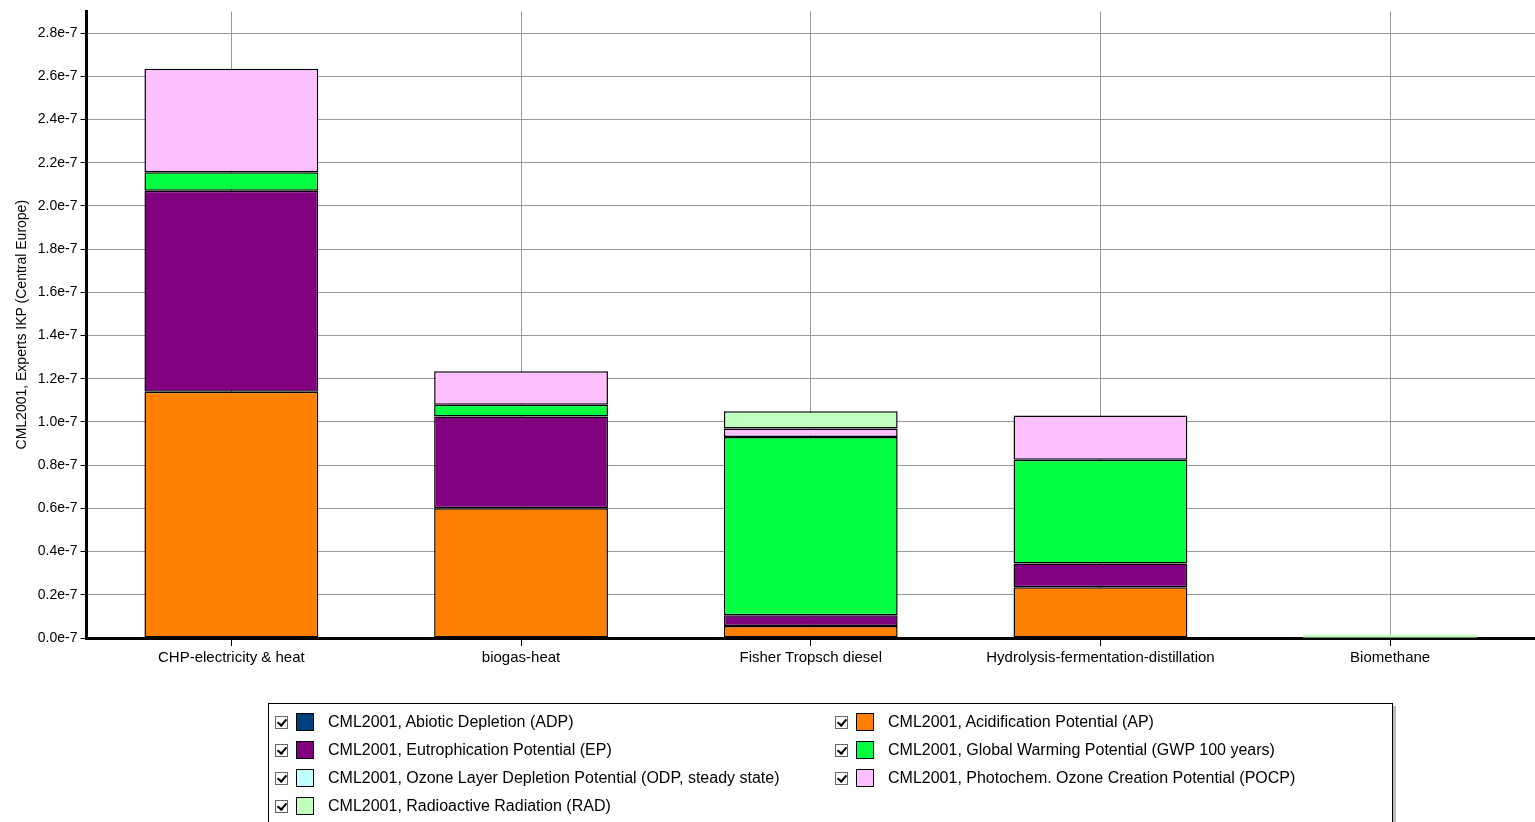 This screenshot has width=1535, height=822. I want to click on y-tick-label: 2.0e-7, so click(57, 204).